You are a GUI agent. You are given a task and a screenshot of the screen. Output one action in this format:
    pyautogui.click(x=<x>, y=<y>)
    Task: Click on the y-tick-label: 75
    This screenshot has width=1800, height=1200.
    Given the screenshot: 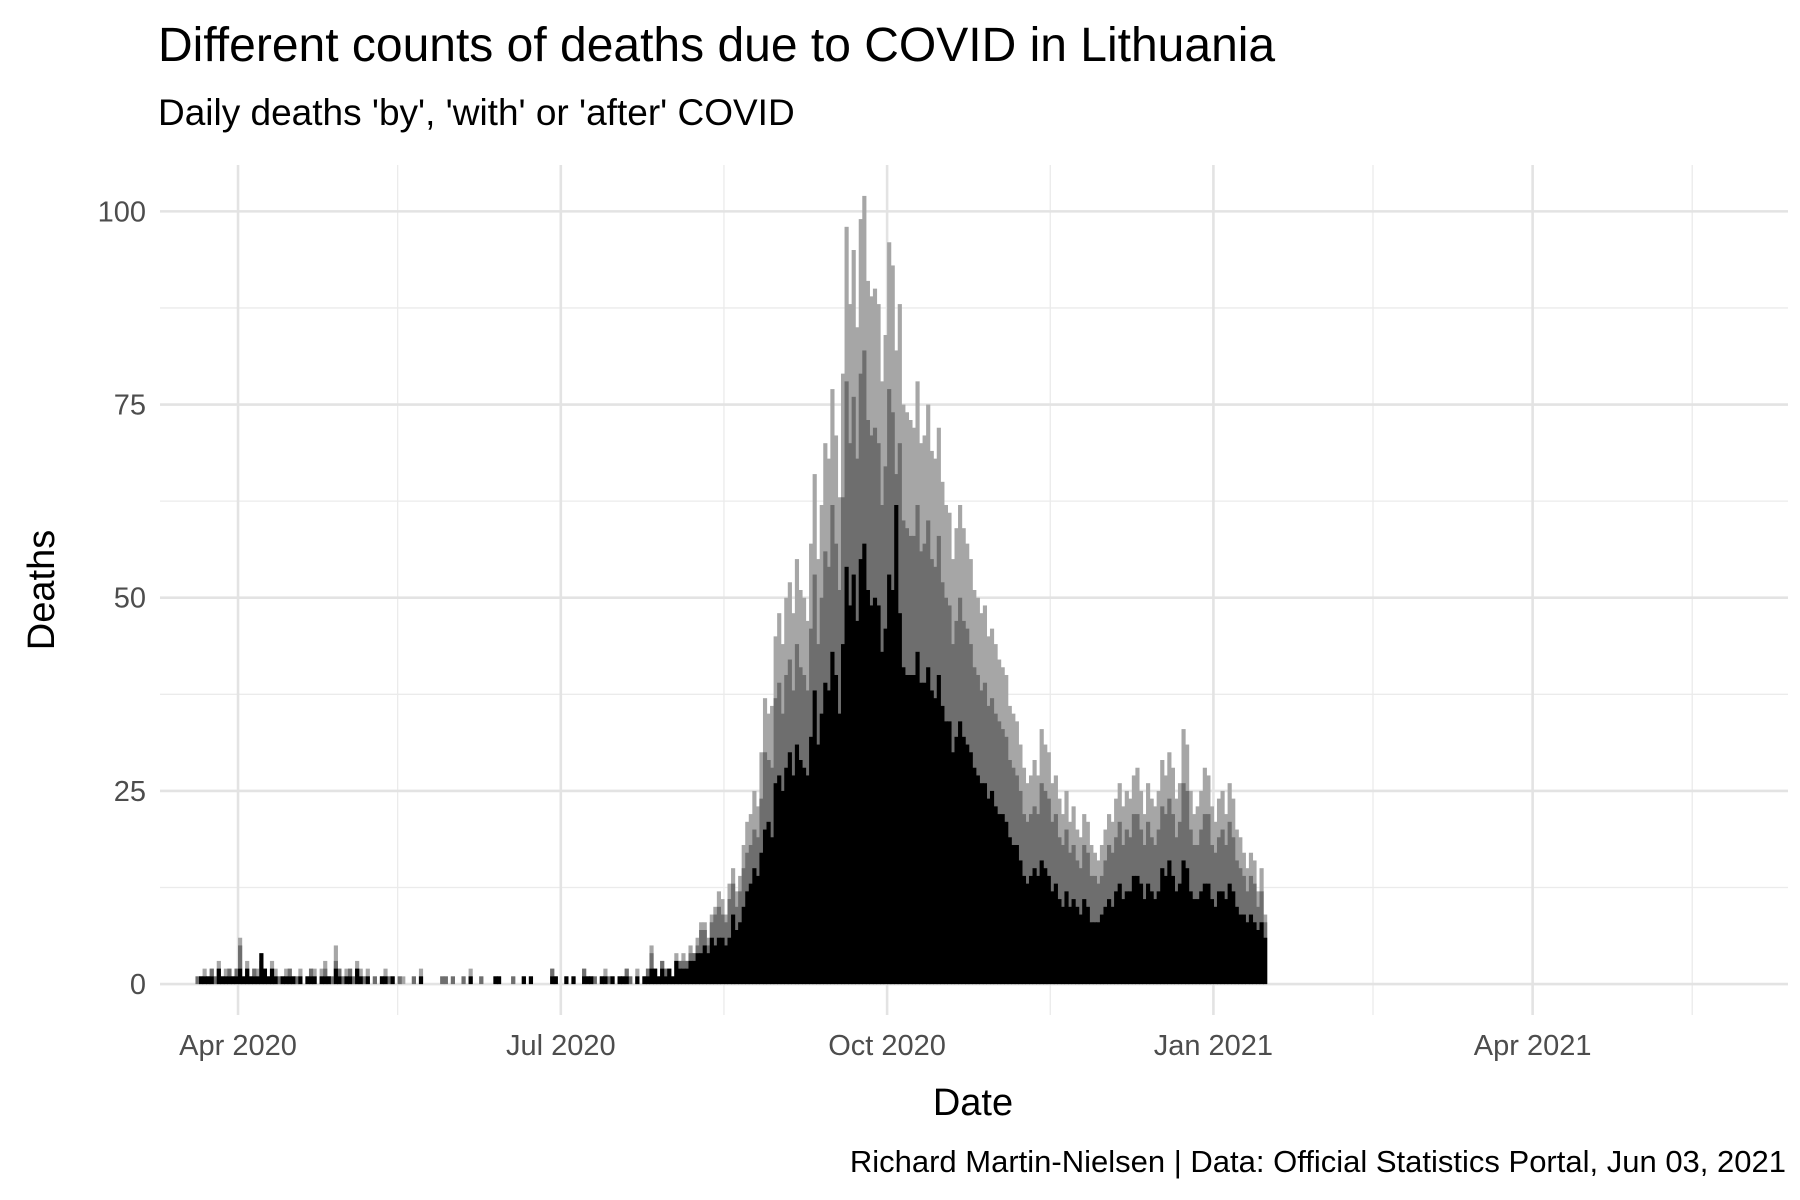 What is the action you would take?
    pyautogui.click(x=130, y=406)
    